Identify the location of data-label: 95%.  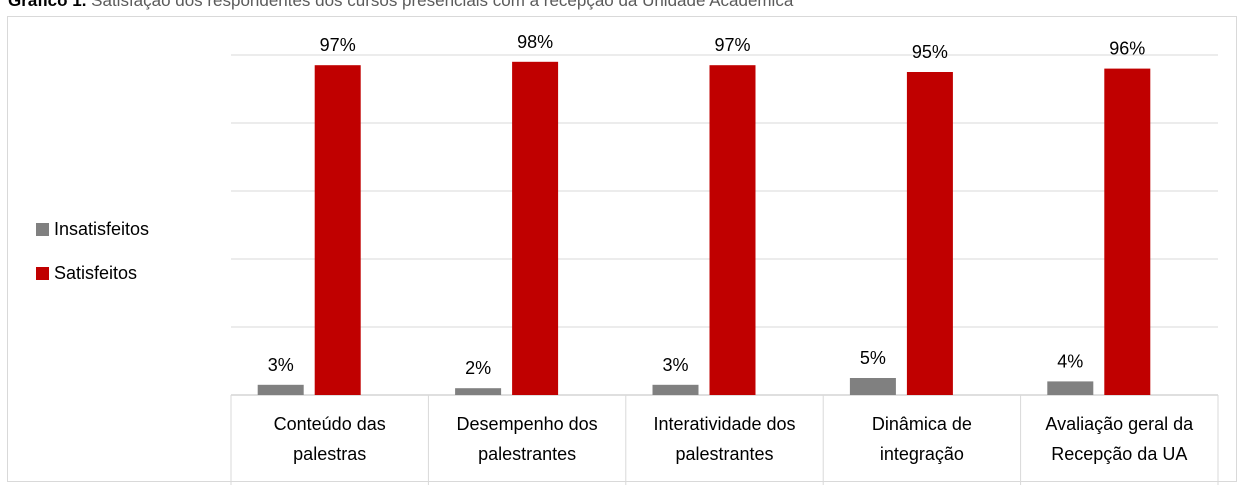
(930, 52).